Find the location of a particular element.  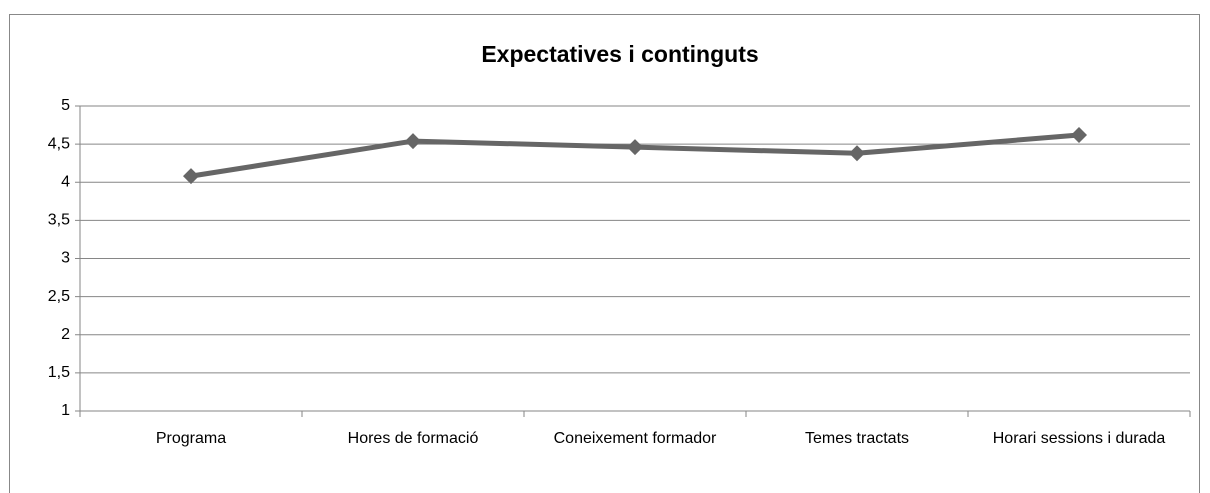

y-tick-label: 1,5 is located at coordinates (59, 372).